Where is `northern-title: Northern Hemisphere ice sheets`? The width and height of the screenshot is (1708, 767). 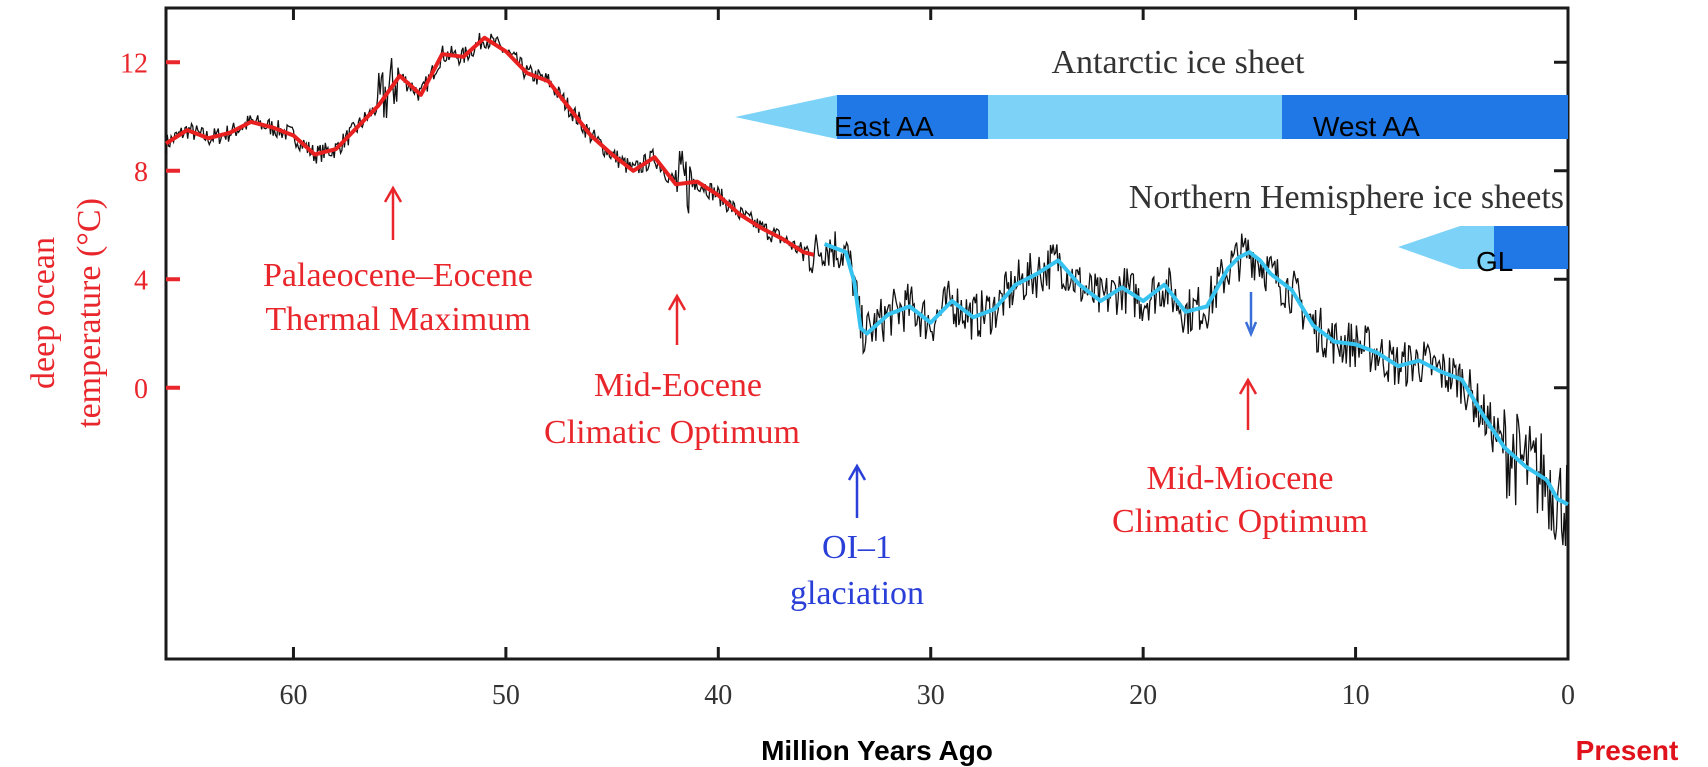
northern-title: Northern Hemisphere ice sheets is located at coordinates (1346, 197).